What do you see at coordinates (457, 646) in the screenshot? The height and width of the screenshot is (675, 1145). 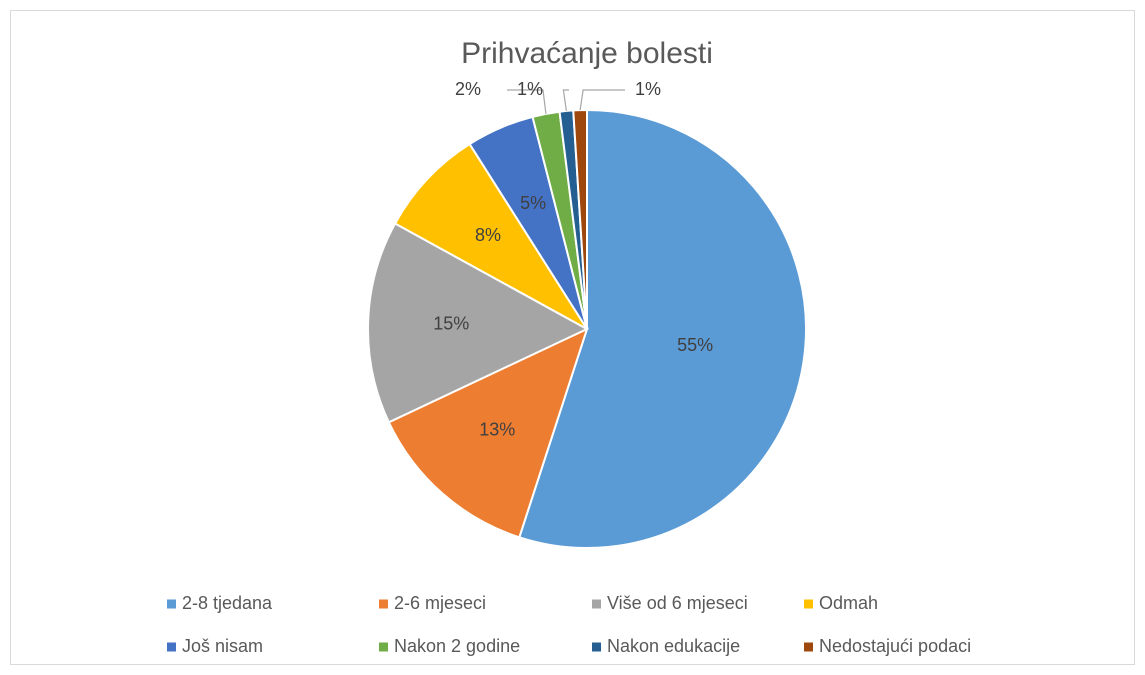 I see `legend-label: Nakon 2 godine` at bounding box center [457, 646].